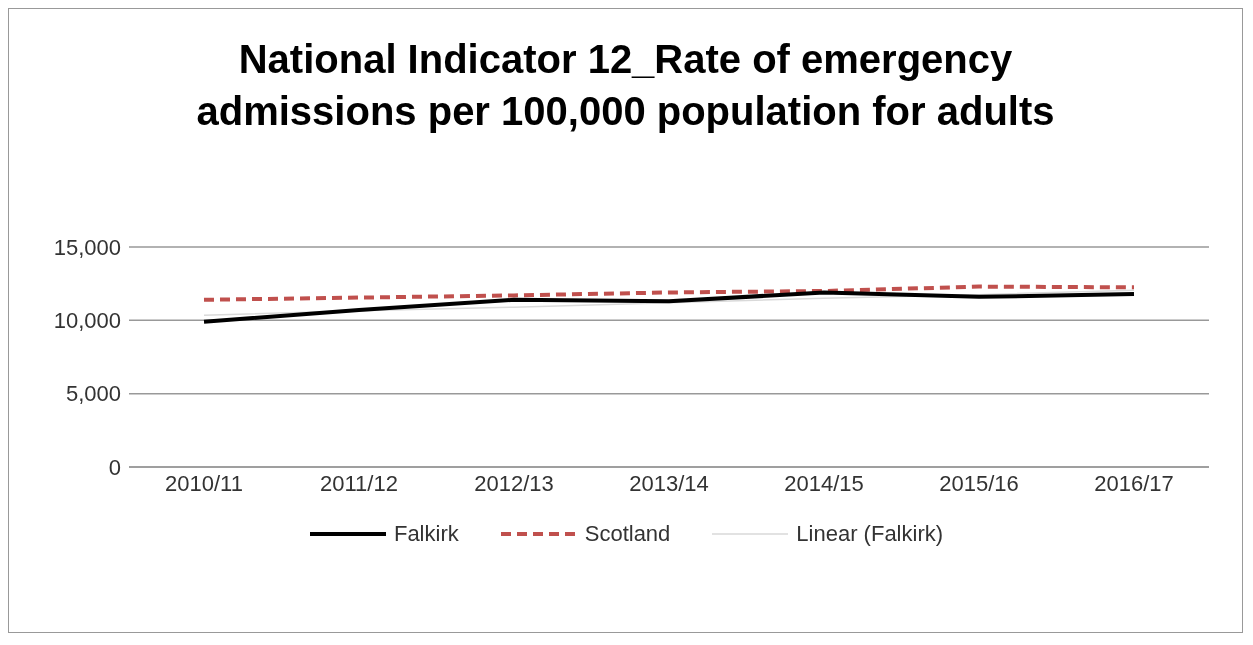 This screenshot has width=1253, height=645. Describe the element at coordinates (426, 534) in the screenshot. I see `legend-label: Falkirk` at that location.